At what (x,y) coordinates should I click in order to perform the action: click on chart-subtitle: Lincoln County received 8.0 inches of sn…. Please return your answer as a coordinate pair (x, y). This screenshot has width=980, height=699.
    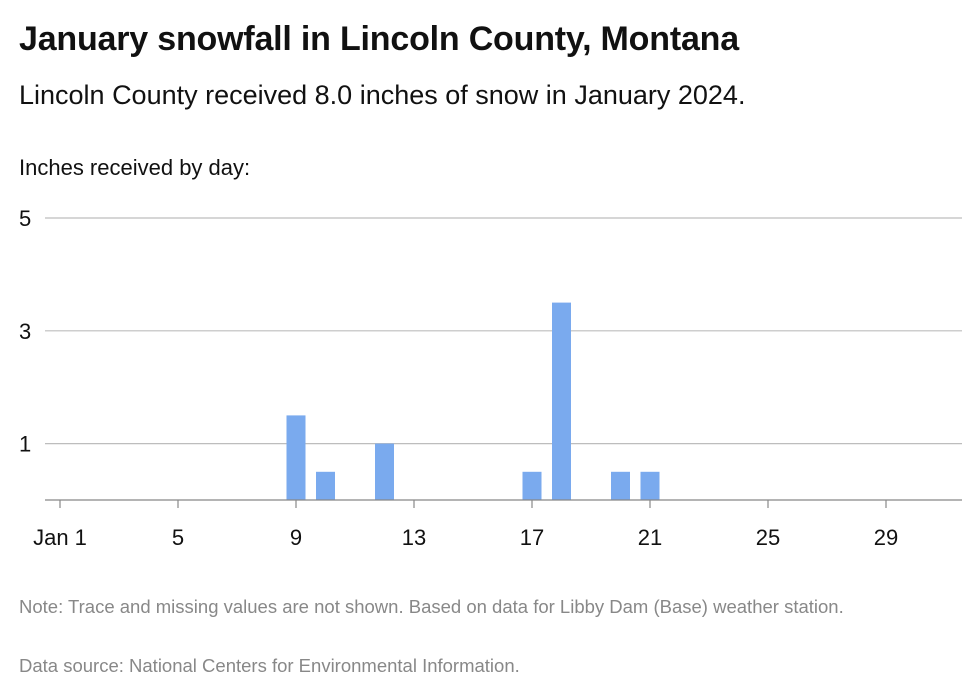
    Looking at the image, I should click on (382, 95).